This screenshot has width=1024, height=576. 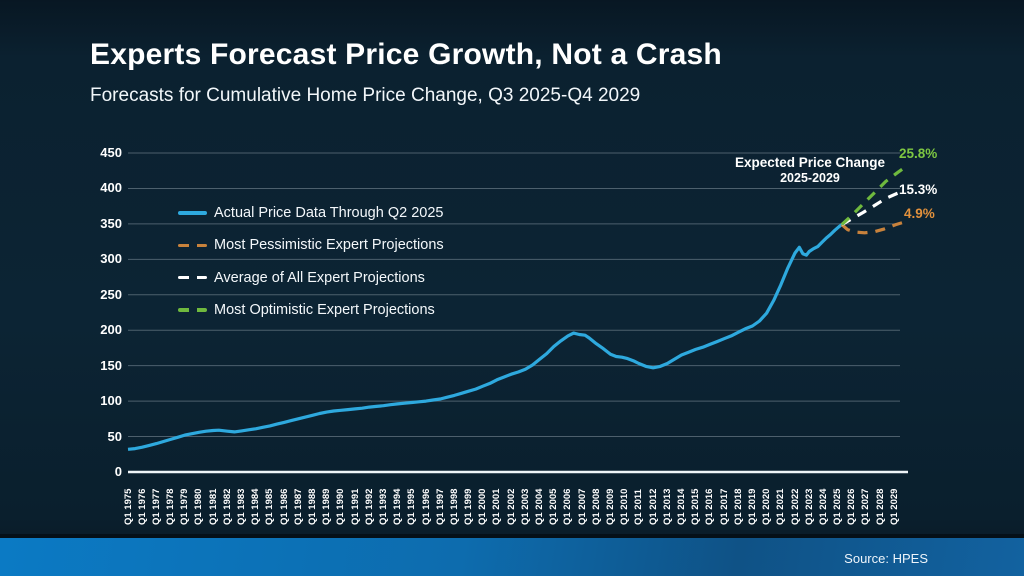 I want to click on x-tick-label: Q1 1983, so click(x=242, y=506).